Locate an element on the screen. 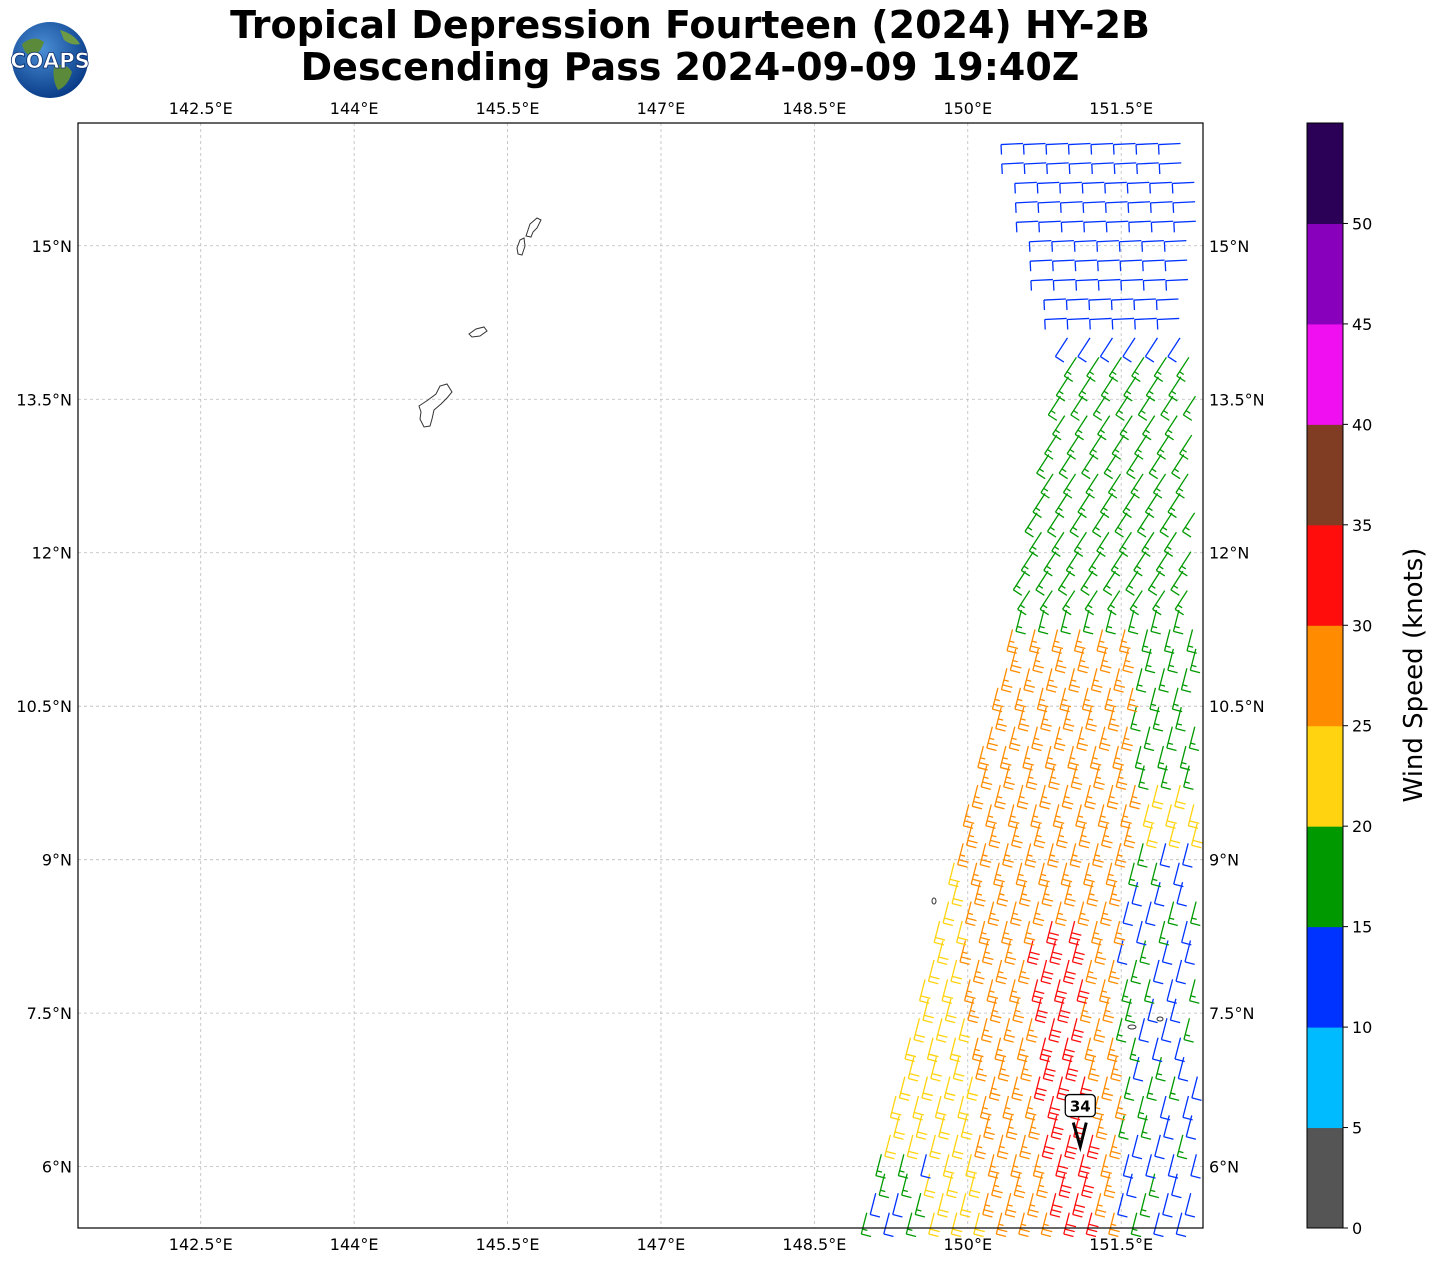 The image size is (1443, 1264). lon-label-bottom: 145.5°E is located at coordinates (508, 1244).